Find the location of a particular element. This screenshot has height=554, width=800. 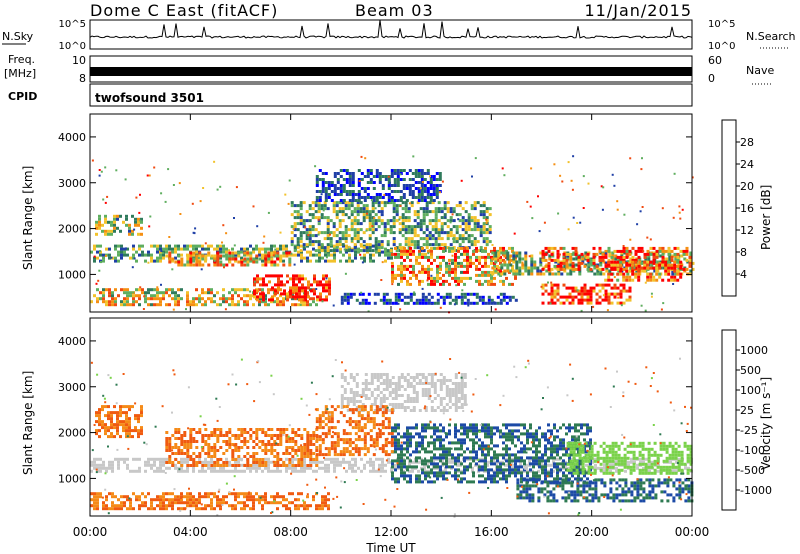

nsearch-label: N.Search is located at coordinates (771, 36).